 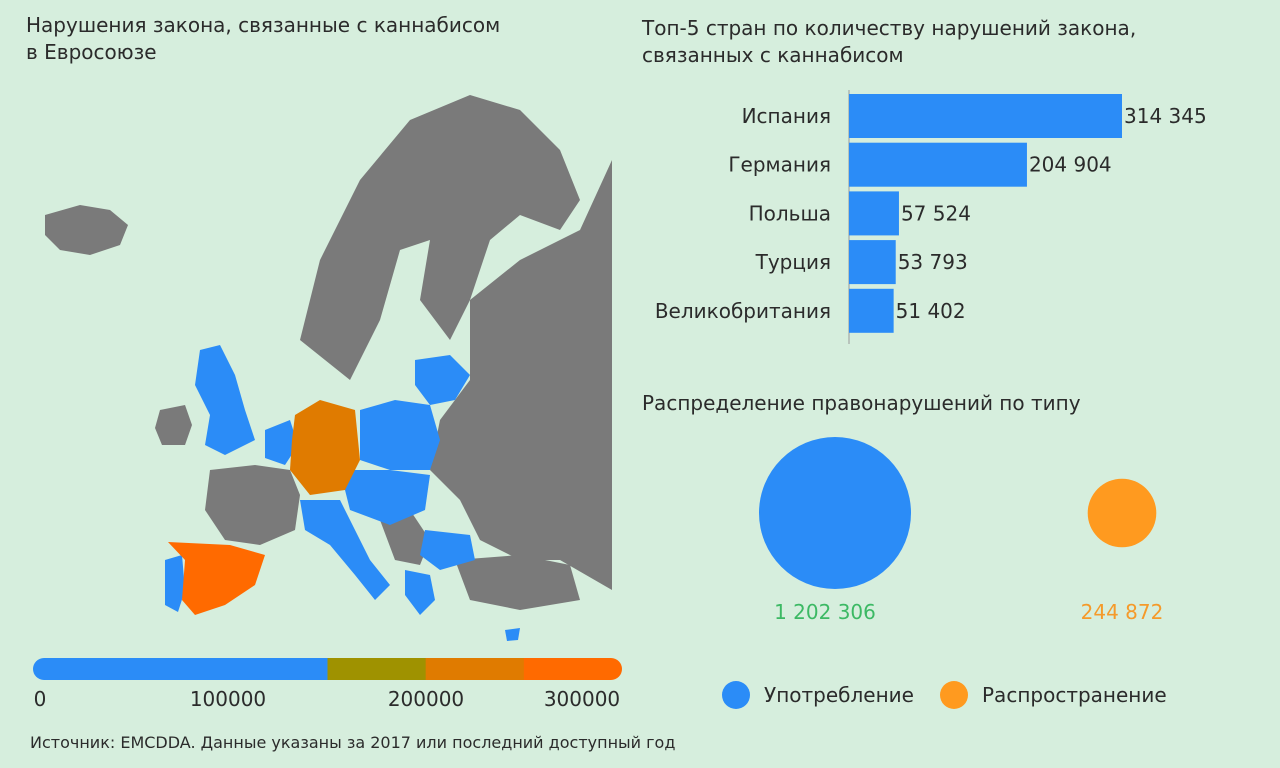 What do you see at coordinates (1070, 165) in the screenshot?
I see `bar-value-label: 204 904` at bounding box center [1070, 165].